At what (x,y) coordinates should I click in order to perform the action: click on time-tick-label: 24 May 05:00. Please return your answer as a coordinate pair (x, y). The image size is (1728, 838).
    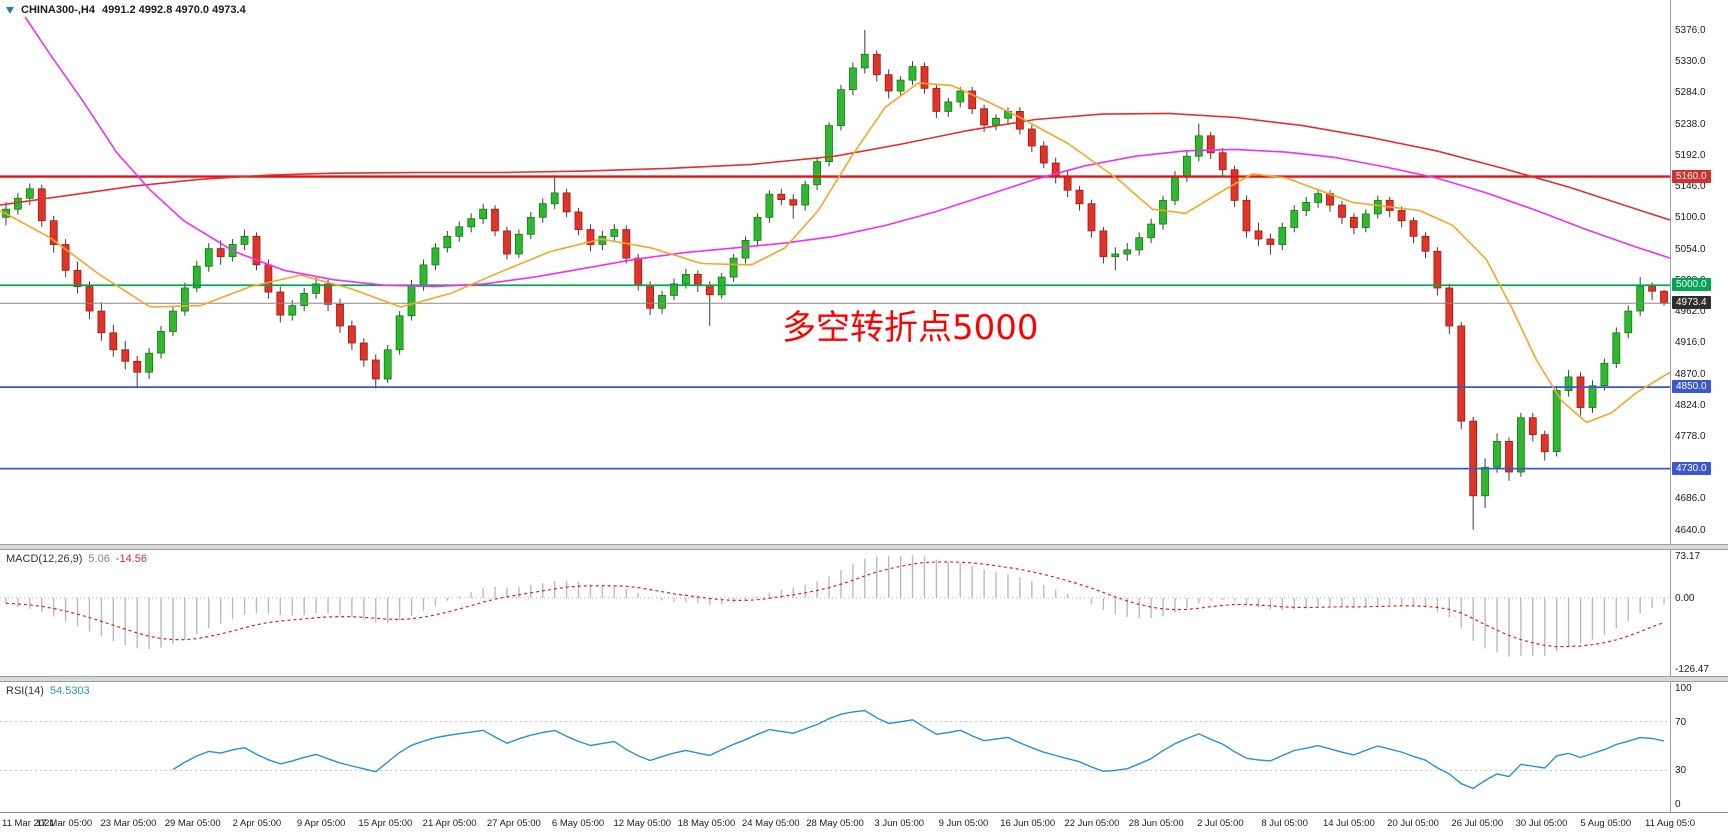
    Looking at the image, I should click on (770, 823).